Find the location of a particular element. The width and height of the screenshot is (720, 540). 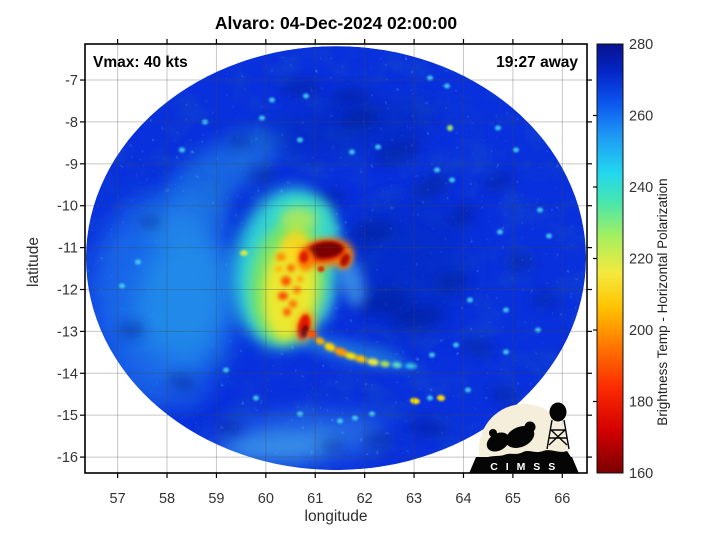

logo-banner is located at coordinates (524, 465).